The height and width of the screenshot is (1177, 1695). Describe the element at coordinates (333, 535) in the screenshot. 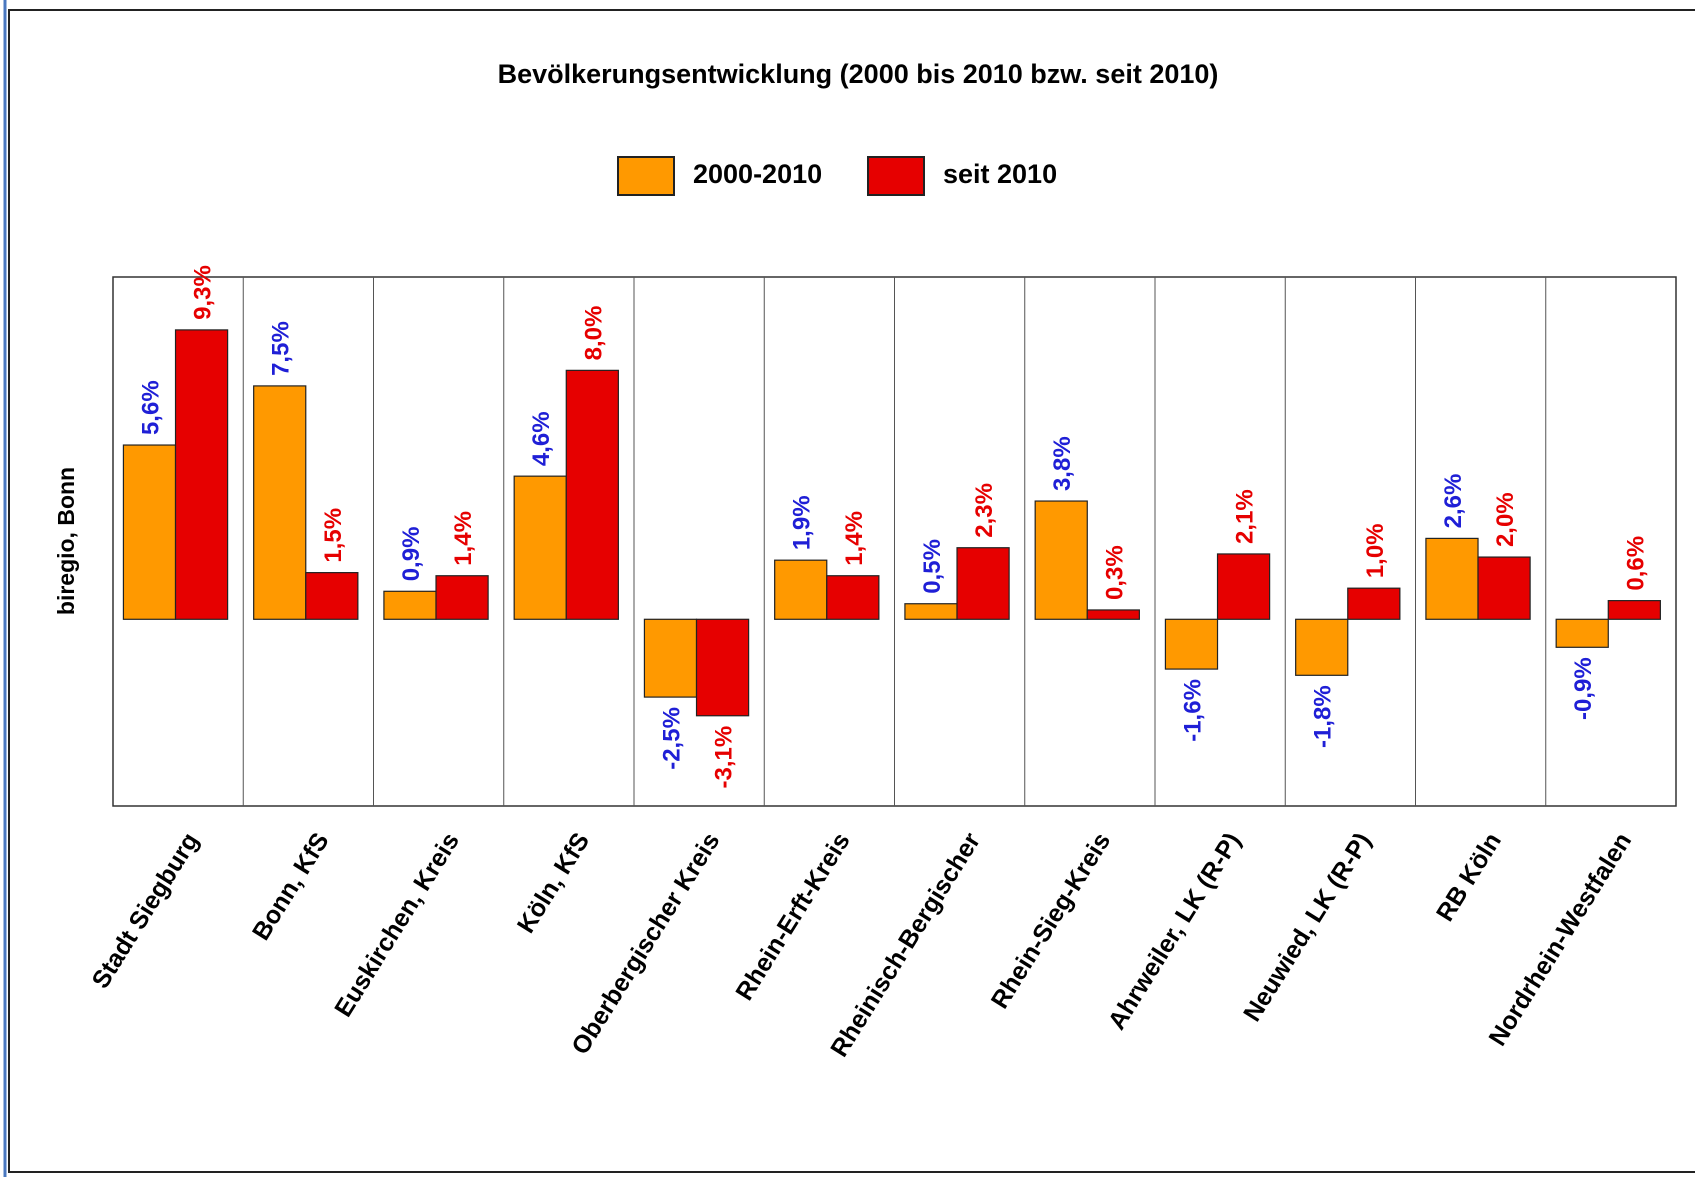

I see `value-label: 1,5%` at that location.